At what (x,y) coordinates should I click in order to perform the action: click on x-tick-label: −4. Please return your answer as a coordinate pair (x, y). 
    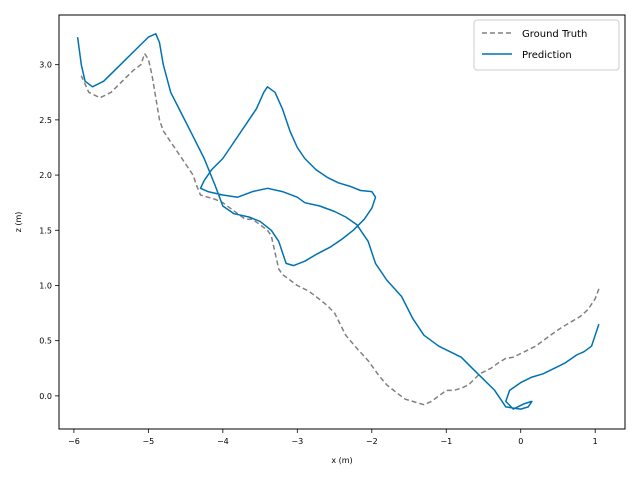
    Looking at the image, I should click on (223, 441).